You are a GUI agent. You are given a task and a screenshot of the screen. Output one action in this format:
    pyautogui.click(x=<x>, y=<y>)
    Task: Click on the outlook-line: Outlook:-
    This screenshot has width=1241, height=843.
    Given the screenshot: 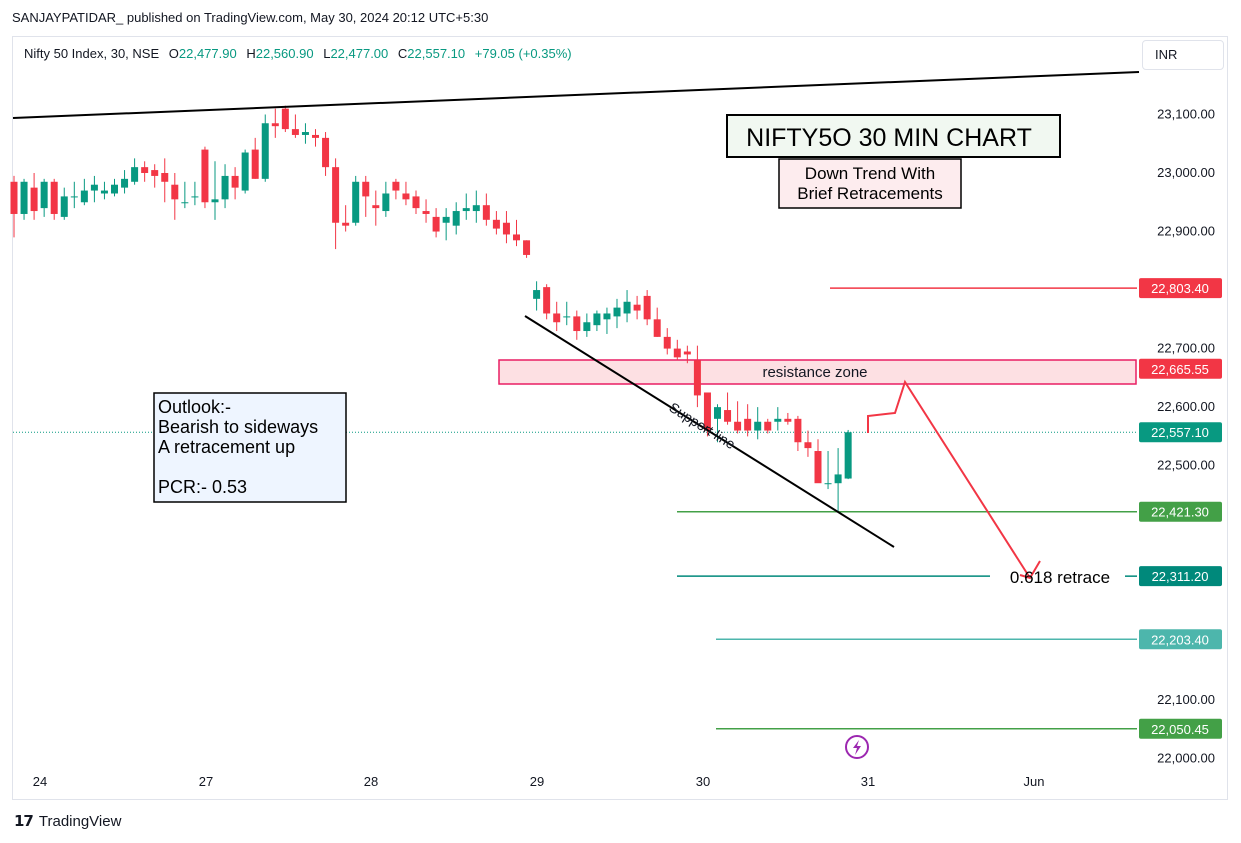 What is the action you would take?
    pyautogui.click(x=194, y=407)
    